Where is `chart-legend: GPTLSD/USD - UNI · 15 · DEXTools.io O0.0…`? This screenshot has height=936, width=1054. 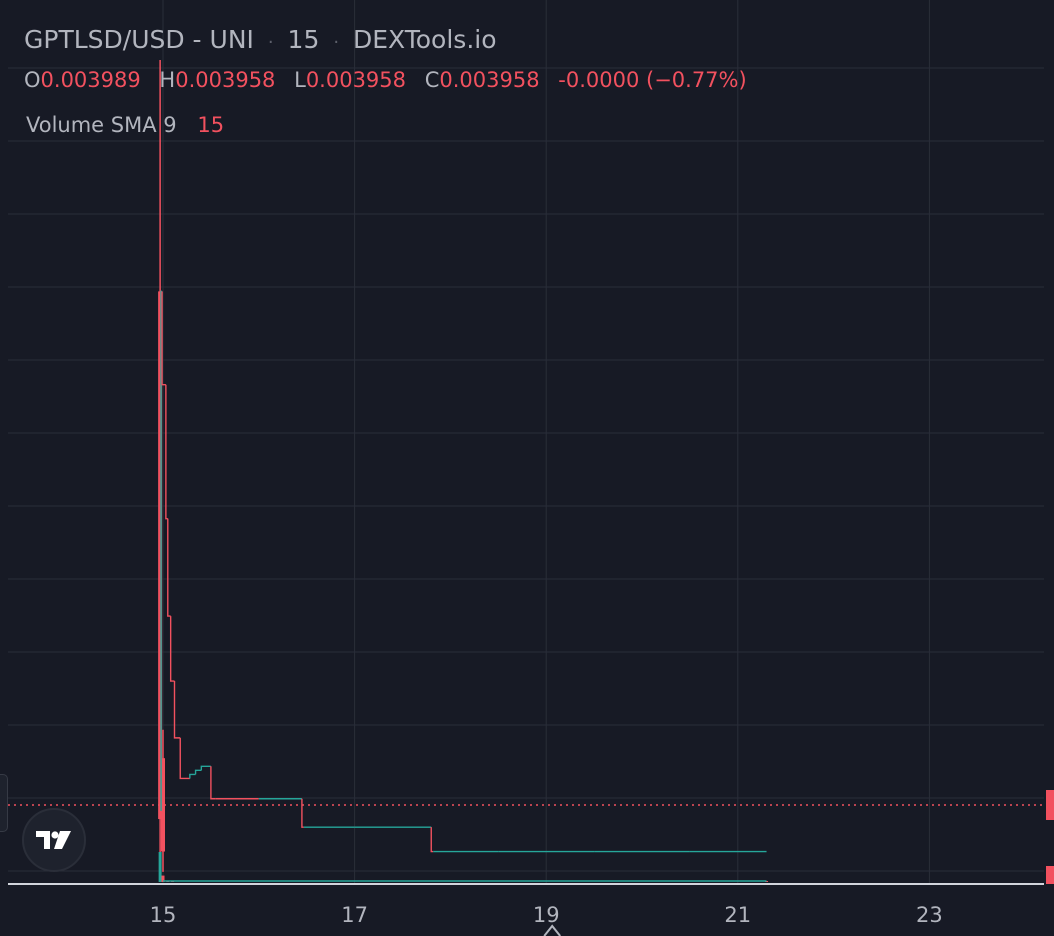 chart-legend: GPTLSD/USD - UNI · 15 · DEXTools.io O0.0… is located at coordinates (391, 58).